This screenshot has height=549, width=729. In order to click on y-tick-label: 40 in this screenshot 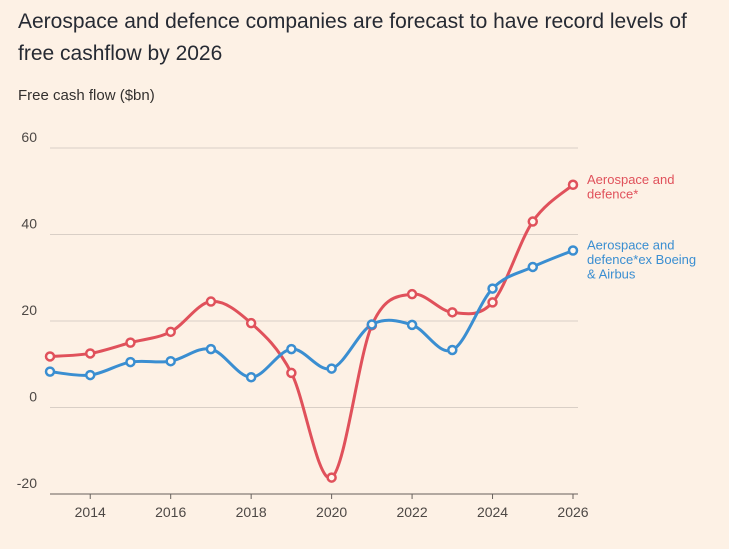, I will do `click(29, 224)`.